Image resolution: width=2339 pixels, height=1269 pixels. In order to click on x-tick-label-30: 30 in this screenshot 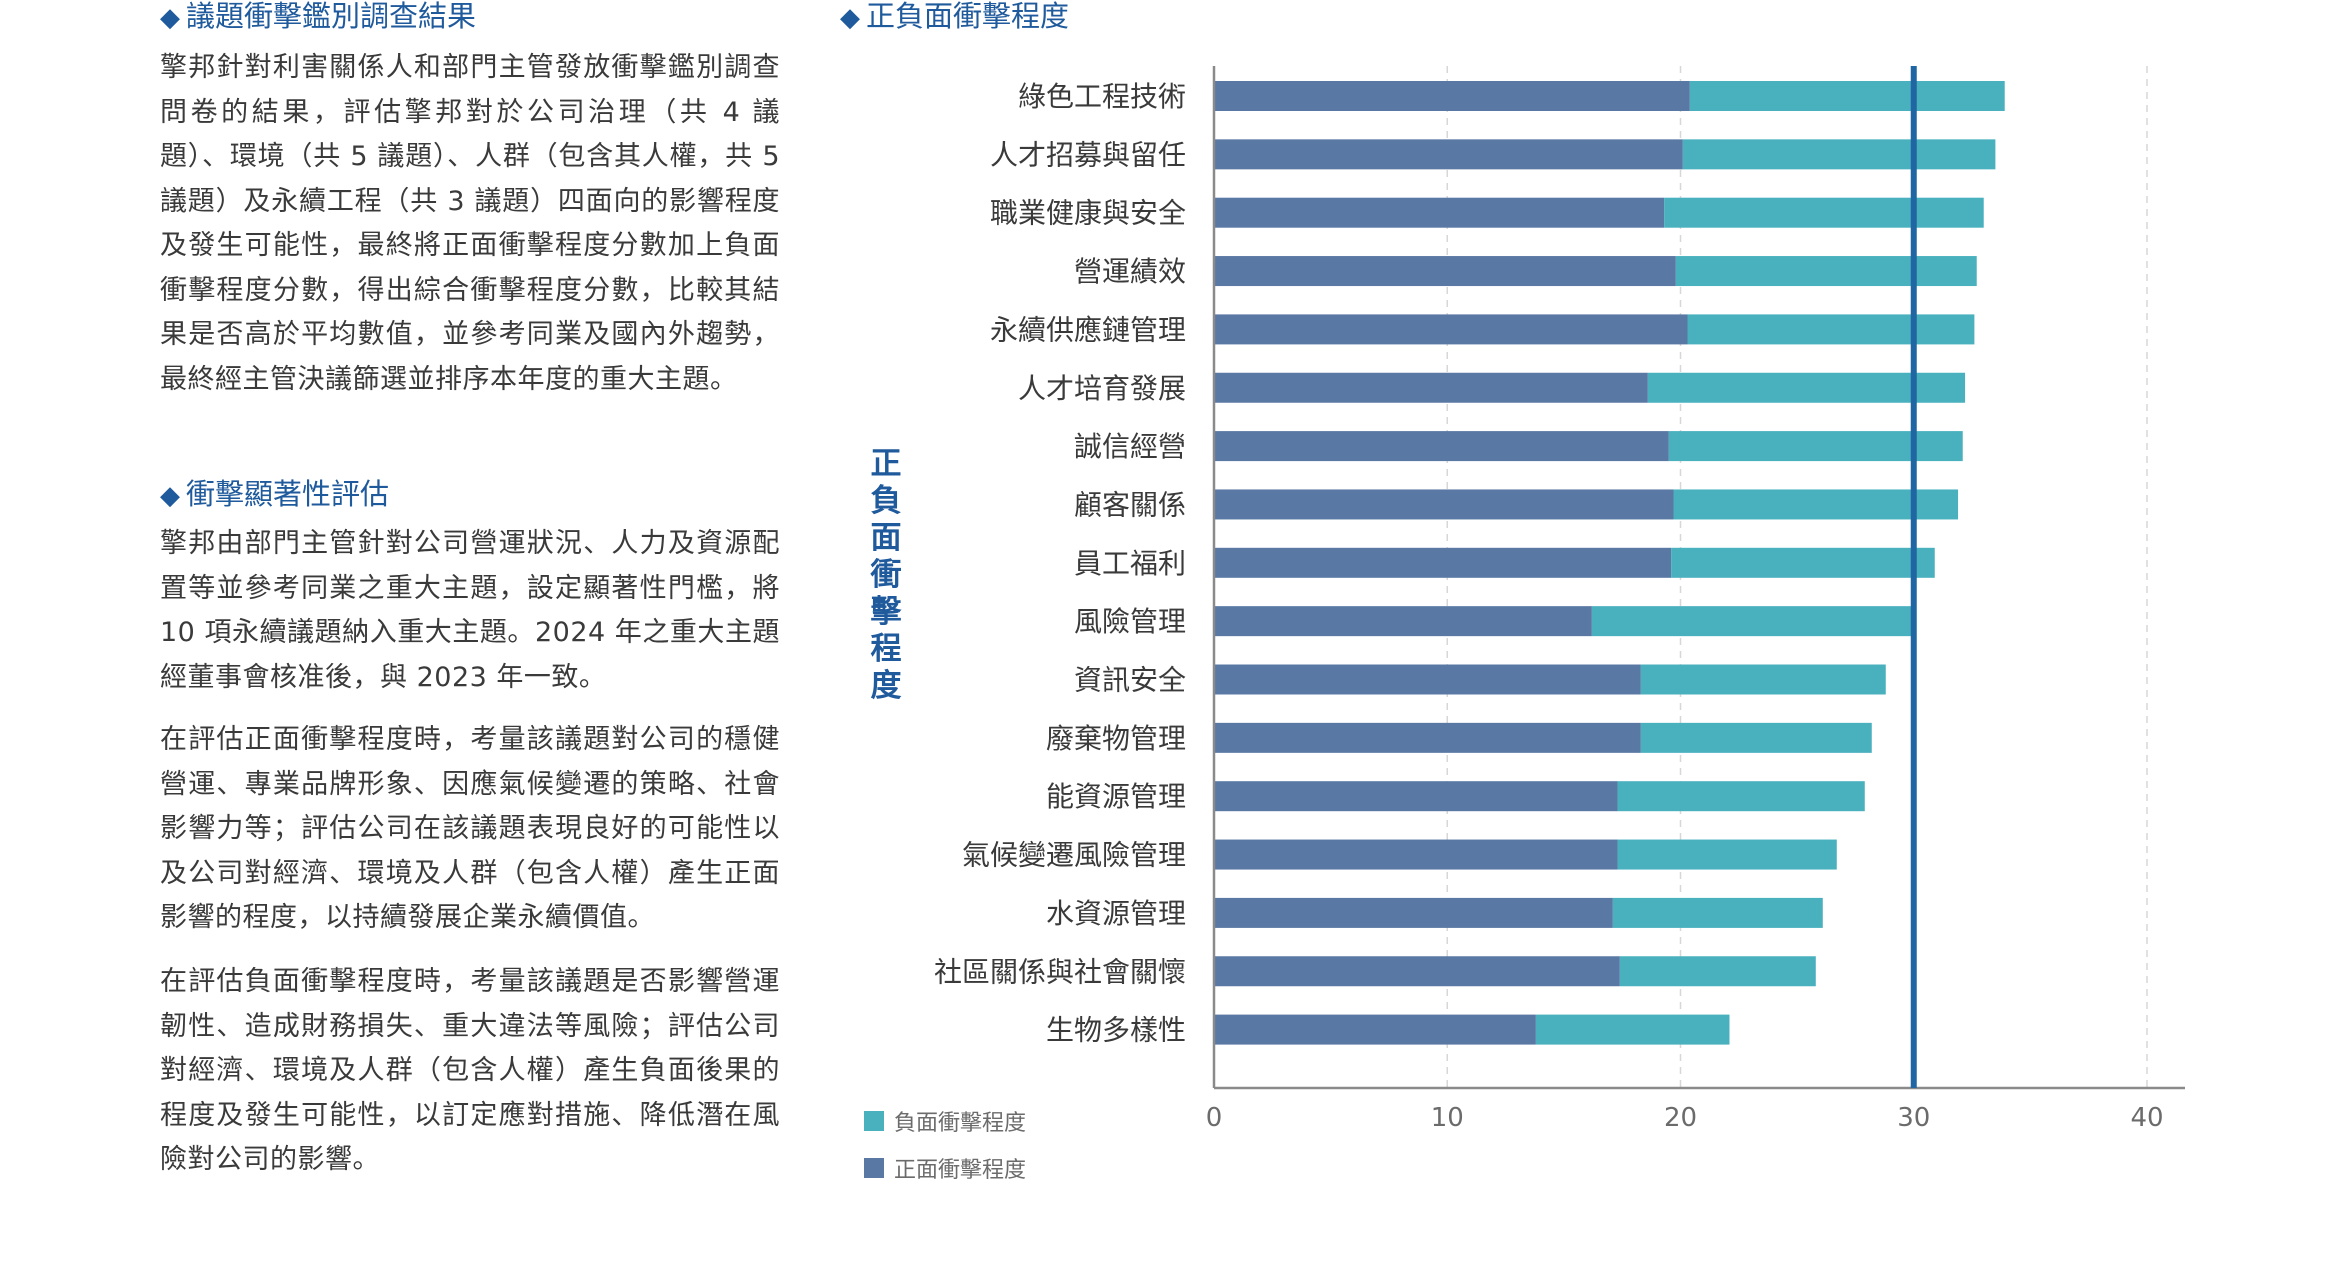, I will do `click(1913, 1118)`.